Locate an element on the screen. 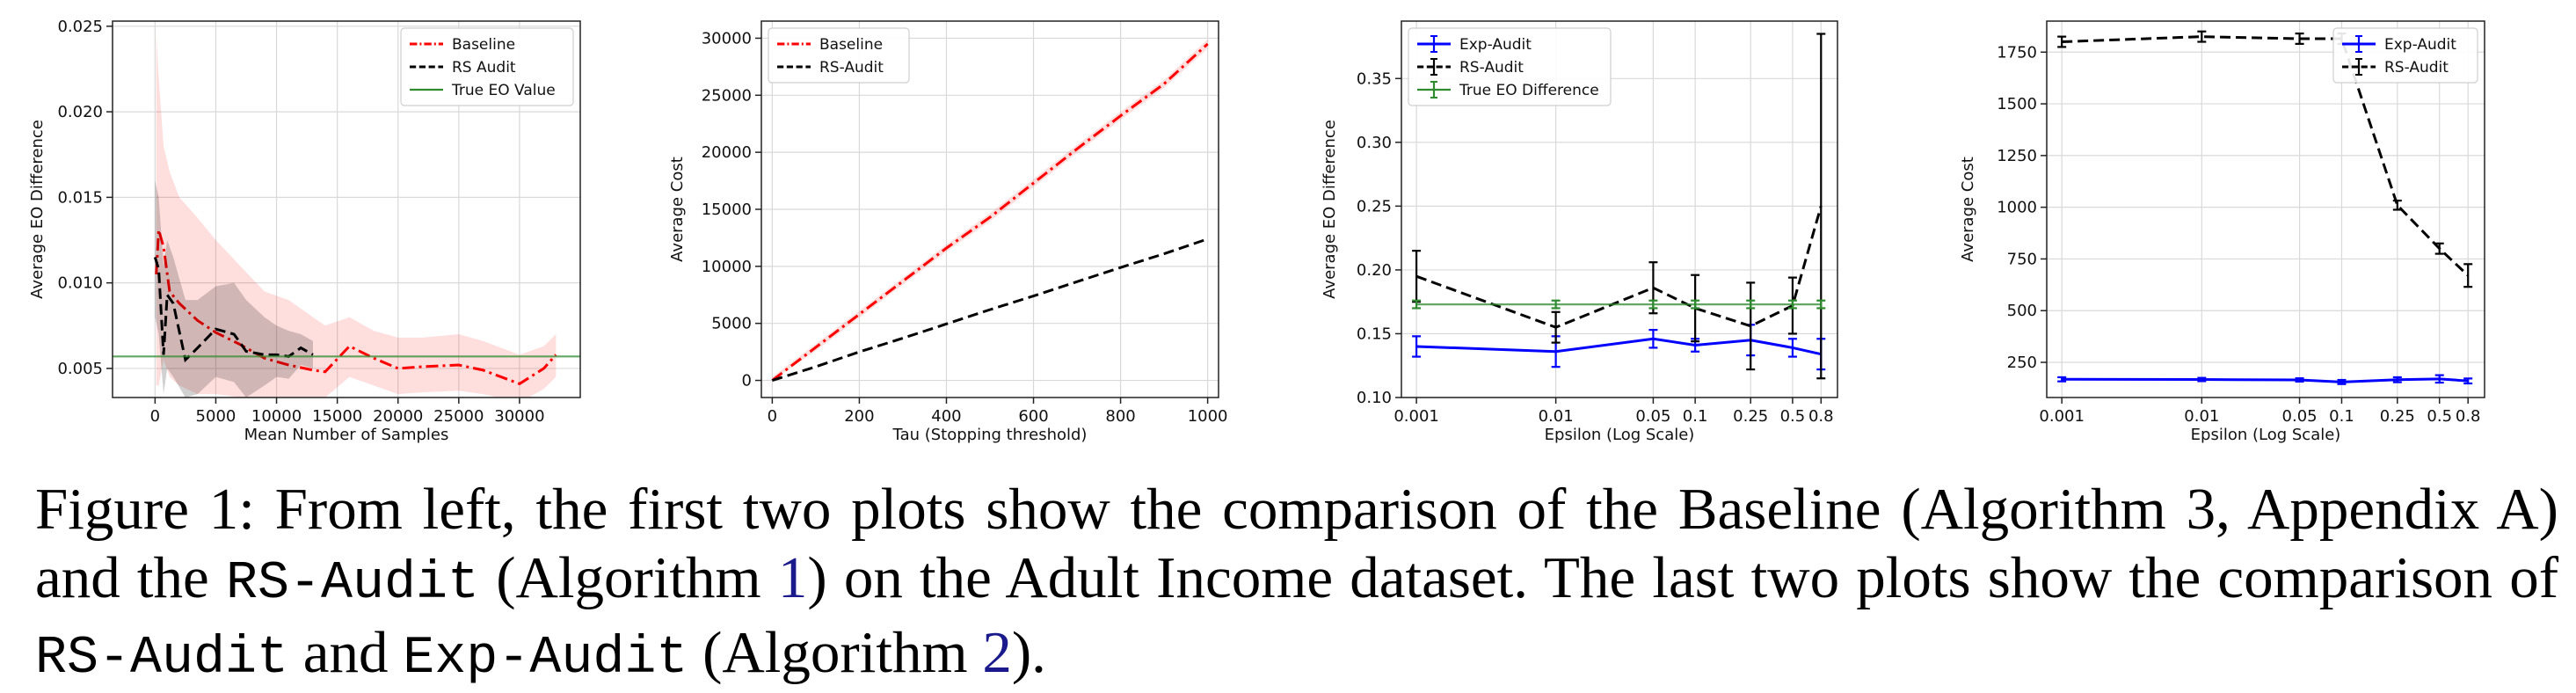 This screenshot has width=2576, height=693. y-tick-label: 30000 is located at coordinates (727, 38).